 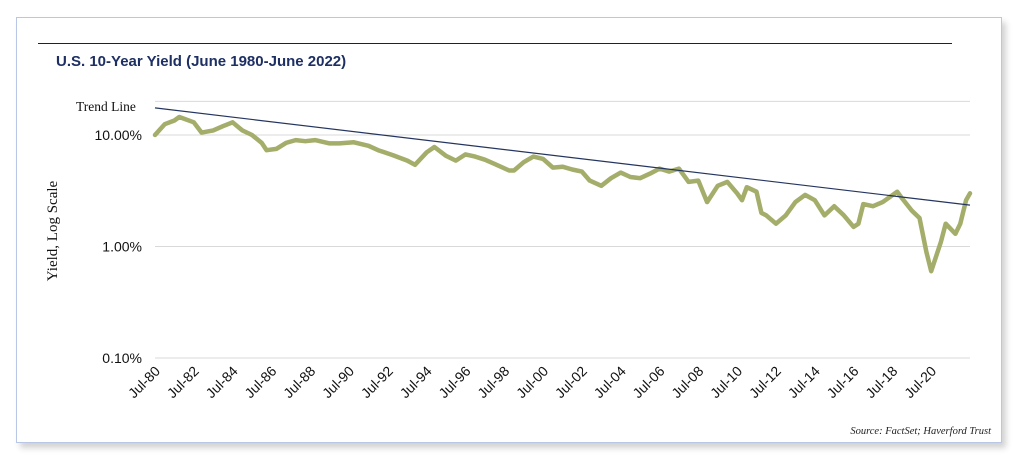 What do you see at coordinates (726, 382) in the screenshot?
I see `x-tick-label: Jul-10` at bounding box center [726, 382].